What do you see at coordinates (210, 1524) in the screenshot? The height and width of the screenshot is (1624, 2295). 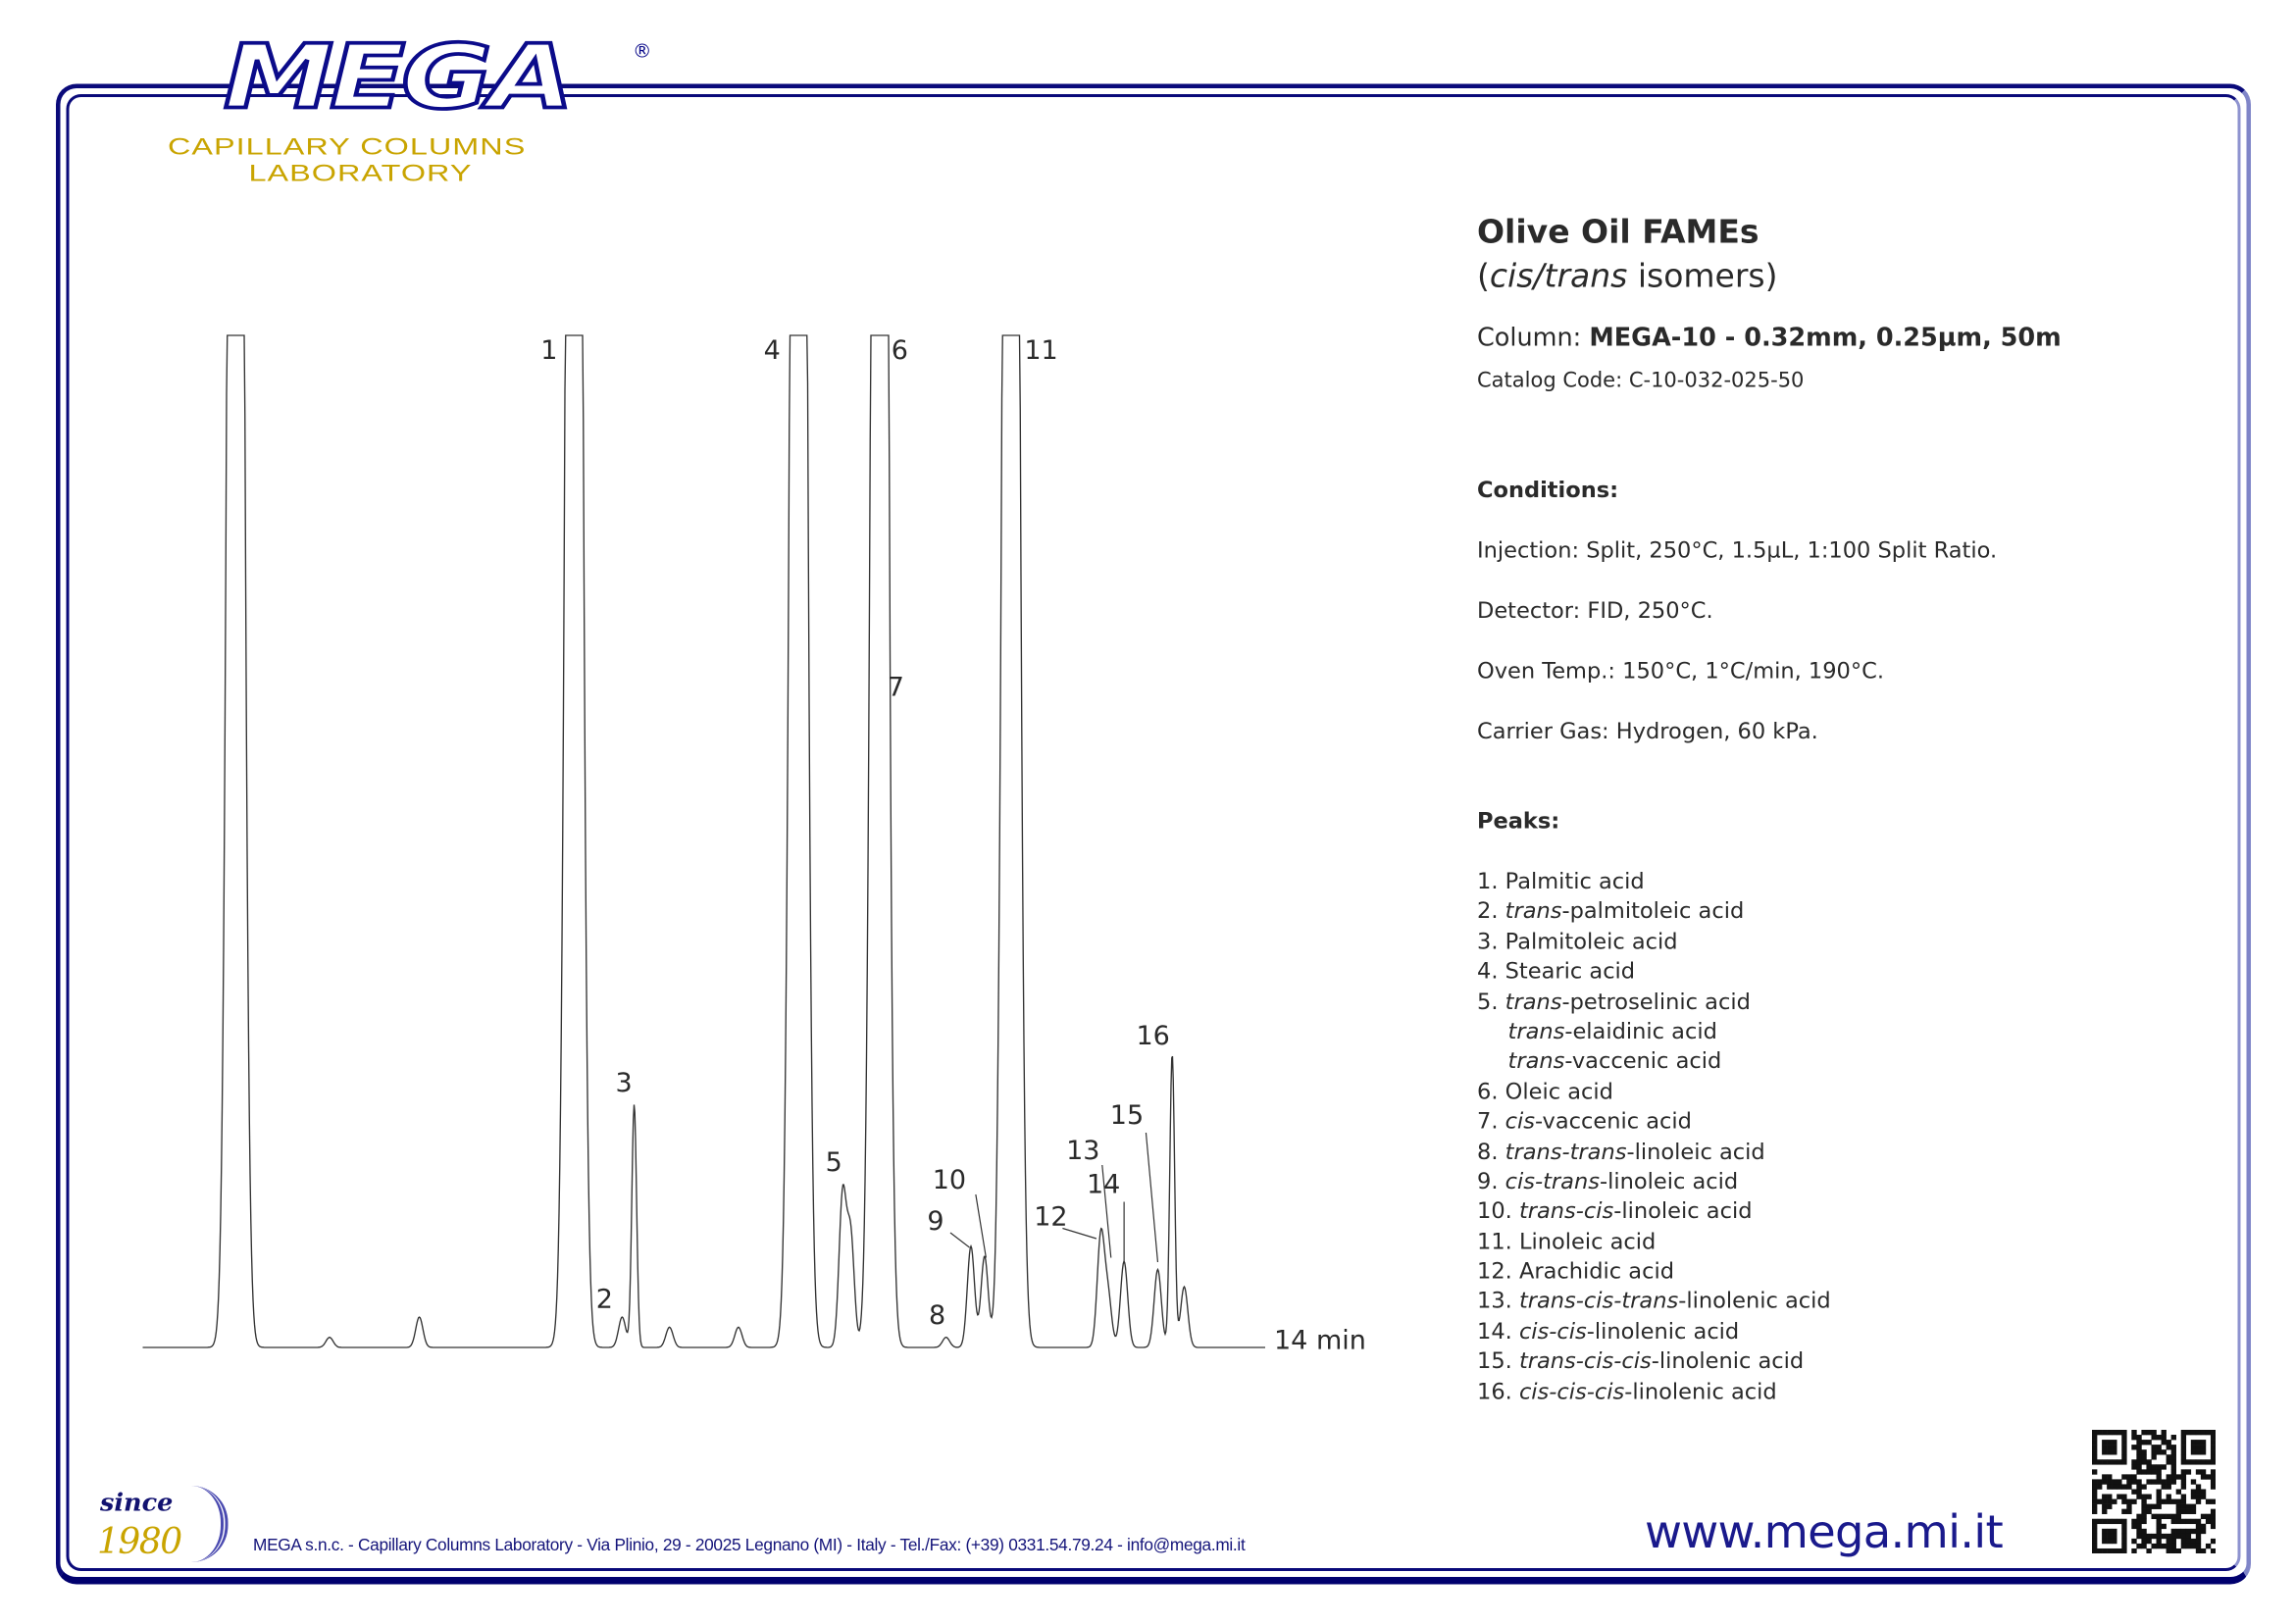 I see `since-arc-icon` at bounding box center [210, 1524].